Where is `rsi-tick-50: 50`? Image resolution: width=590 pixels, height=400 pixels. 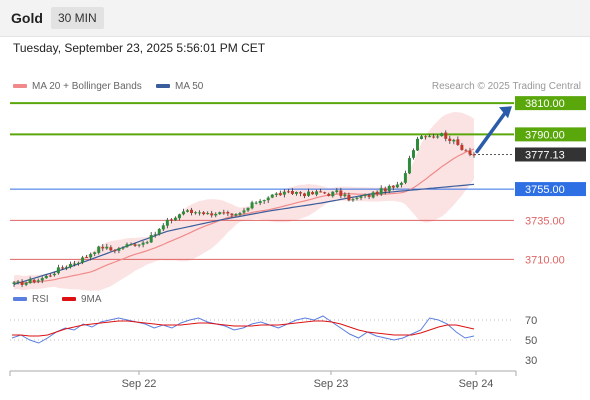
rsi-tick-50: 50 is located at coordinates (531, 341).